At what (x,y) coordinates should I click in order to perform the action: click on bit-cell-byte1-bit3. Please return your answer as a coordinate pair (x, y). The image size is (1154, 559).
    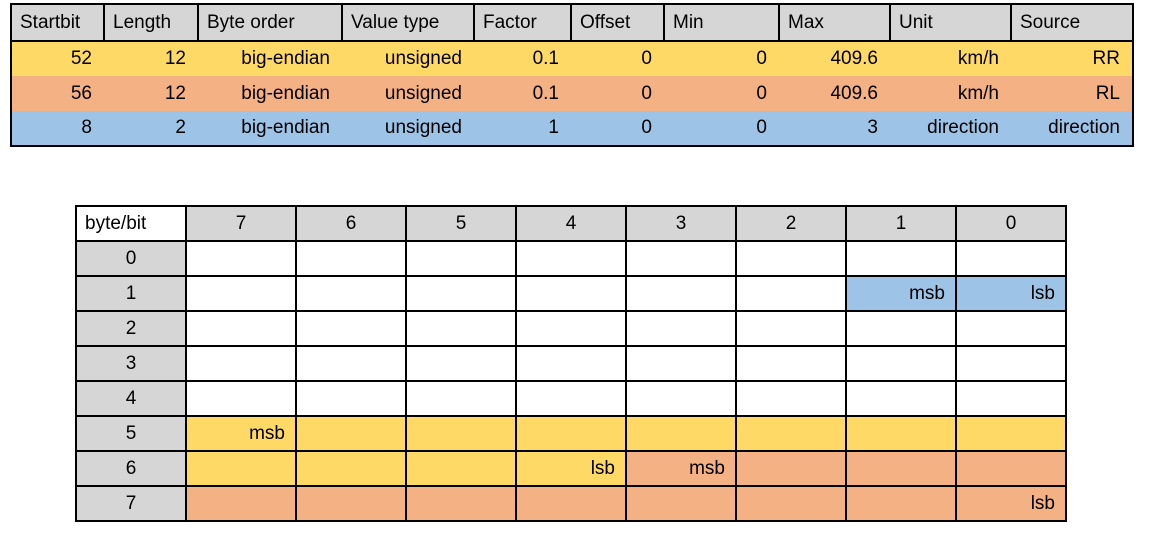
    Looking at the image, I should click on (681, 293).